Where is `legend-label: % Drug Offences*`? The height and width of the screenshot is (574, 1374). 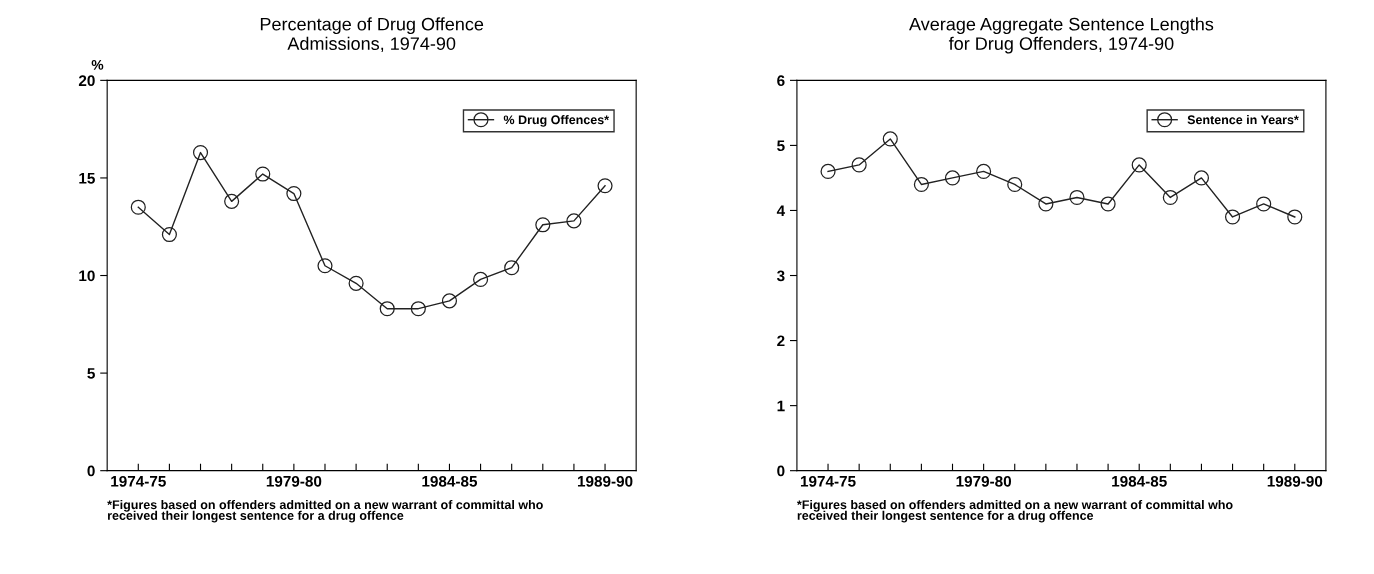
legend-label: % Drug Offences* is located at coordinates (556, 121).